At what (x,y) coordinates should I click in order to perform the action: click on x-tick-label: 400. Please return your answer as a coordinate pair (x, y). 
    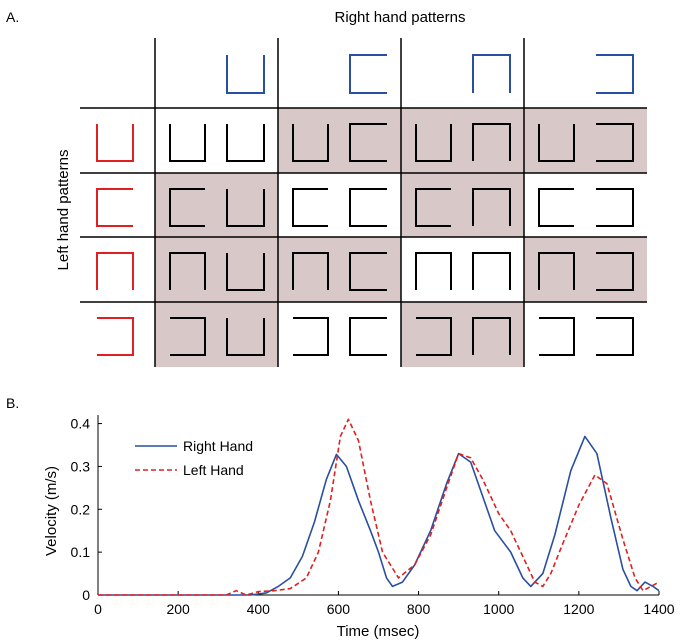
    Looking at the image, I should click on (259, 609).